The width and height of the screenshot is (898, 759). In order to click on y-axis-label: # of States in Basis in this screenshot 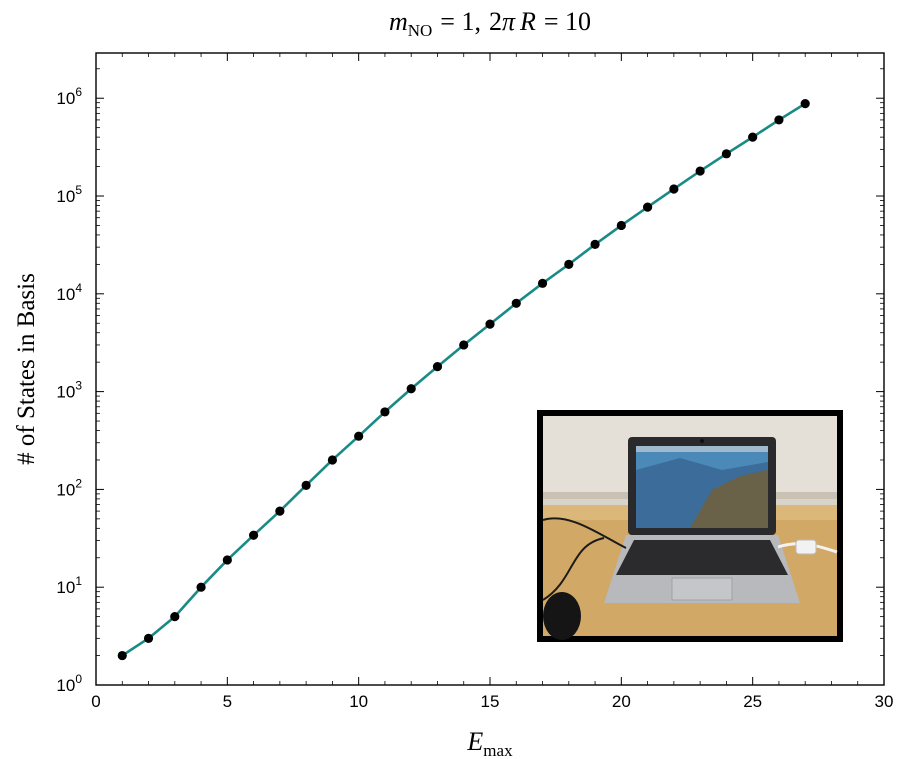, I will do `click(26, 369)`.